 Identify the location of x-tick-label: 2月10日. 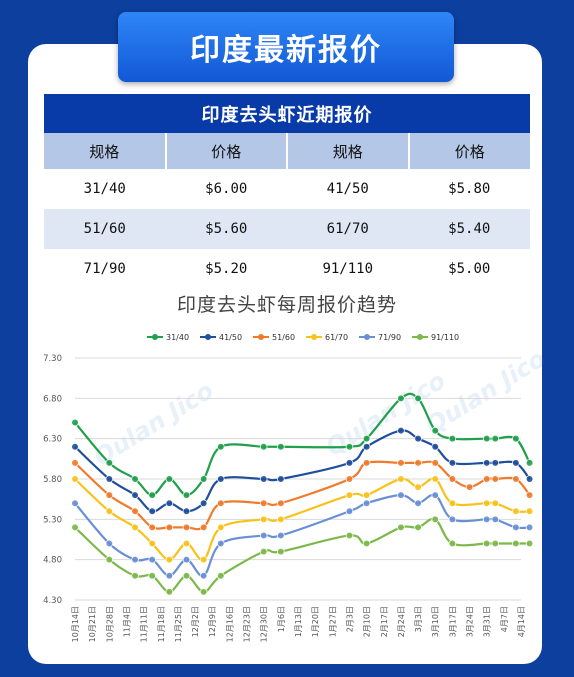
(367, 621).